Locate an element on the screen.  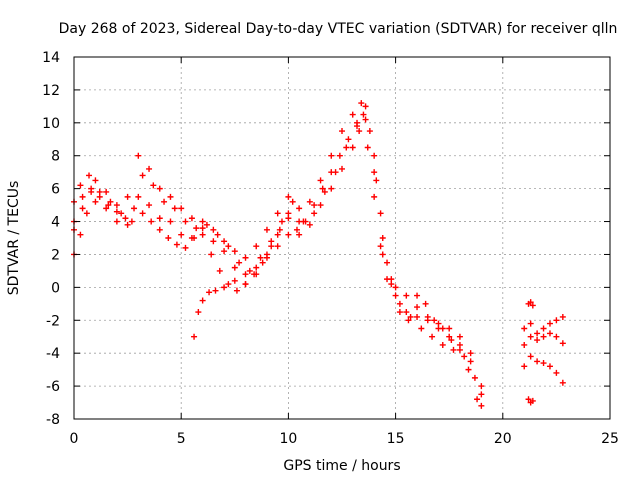
x-tick-label: 20 is located at coordinates (503, 439).